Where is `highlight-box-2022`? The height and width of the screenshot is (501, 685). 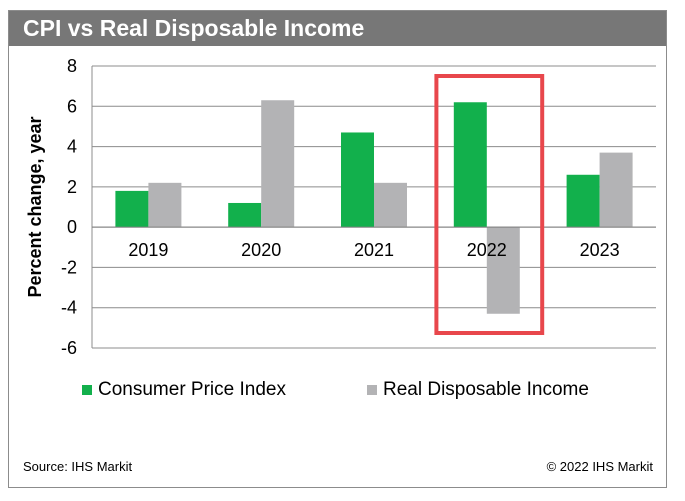
highlight-box-2022 is located at coordinates (489, 204).